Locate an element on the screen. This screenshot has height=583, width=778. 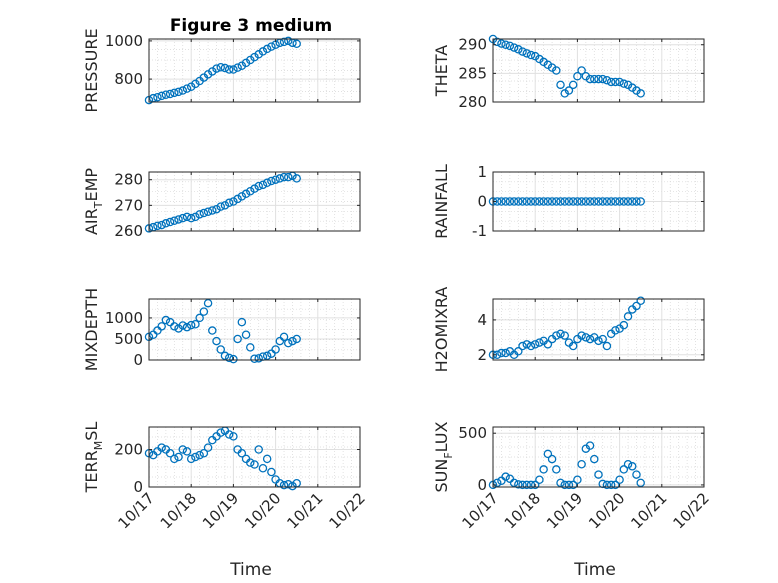
y-tick-label: 2 is located at coordinates (482, 355).